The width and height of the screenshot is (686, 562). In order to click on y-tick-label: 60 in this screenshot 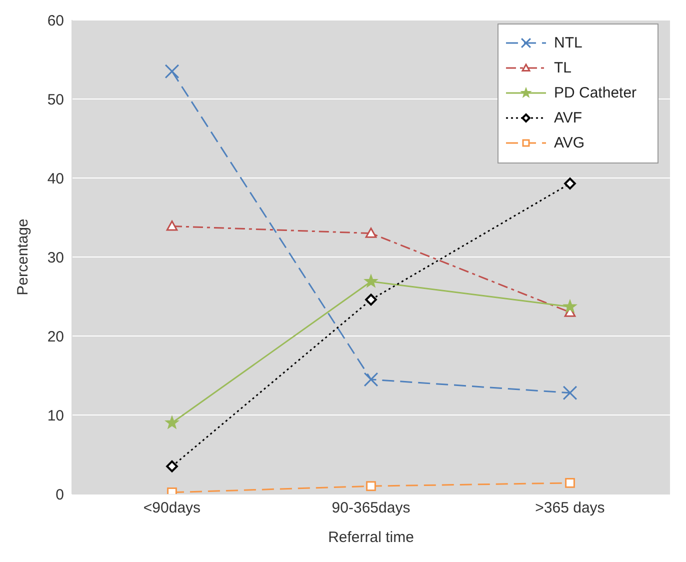, I will do `click(55, 21)`.